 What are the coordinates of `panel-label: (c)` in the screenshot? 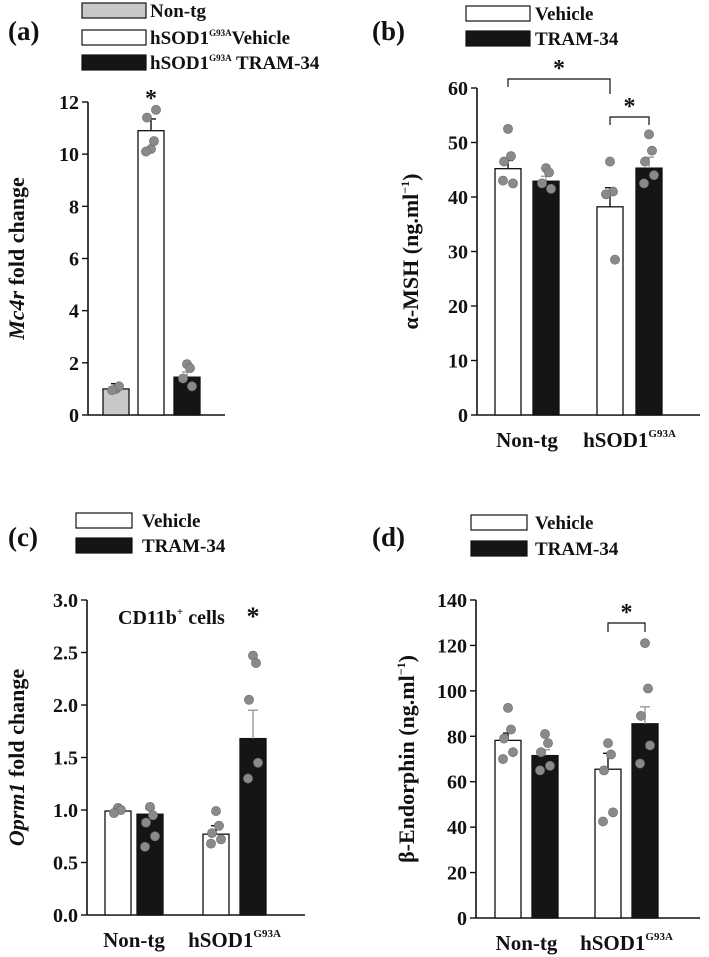 It's located at (23, 537).